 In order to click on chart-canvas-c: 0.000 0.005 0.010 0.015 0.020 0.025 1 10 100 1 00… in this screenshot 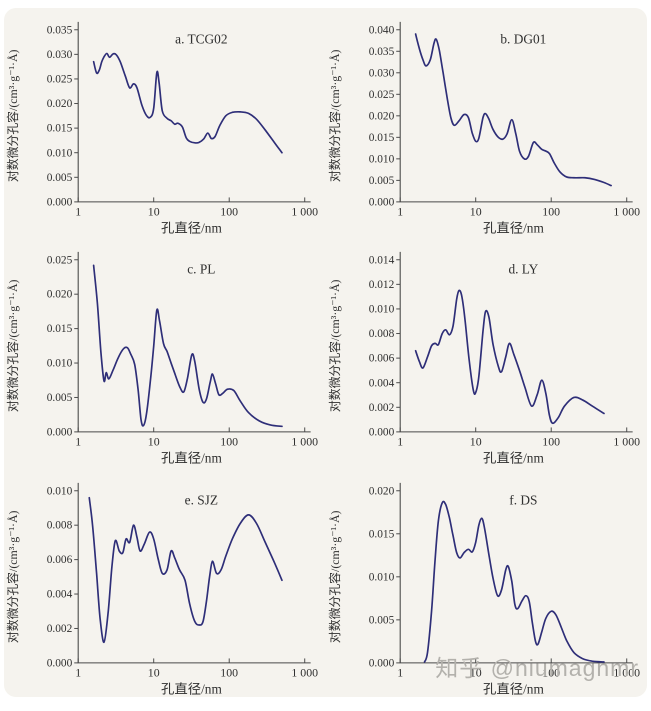, I will do `click(162, 359)`.